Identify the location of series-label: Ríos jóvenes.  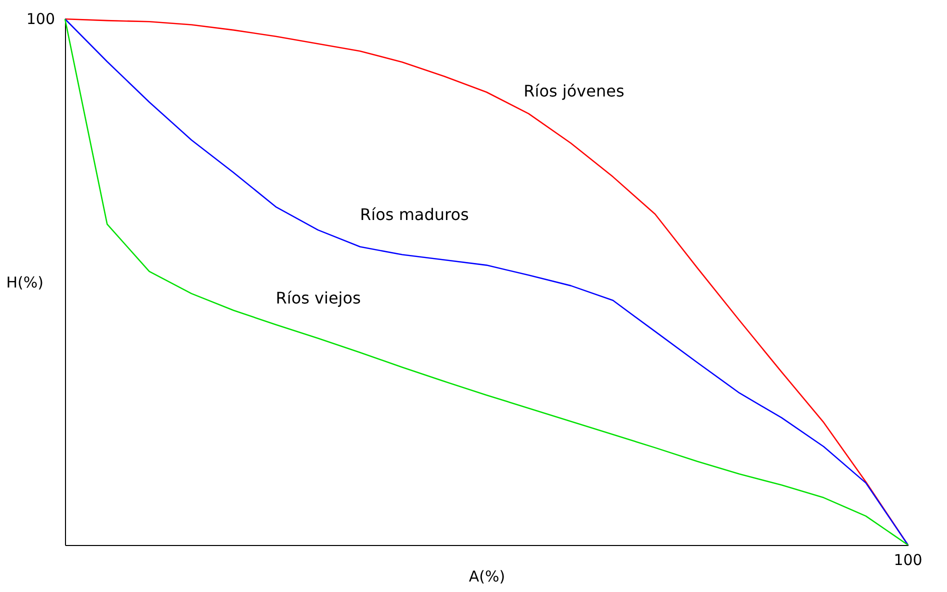
(574, 91).